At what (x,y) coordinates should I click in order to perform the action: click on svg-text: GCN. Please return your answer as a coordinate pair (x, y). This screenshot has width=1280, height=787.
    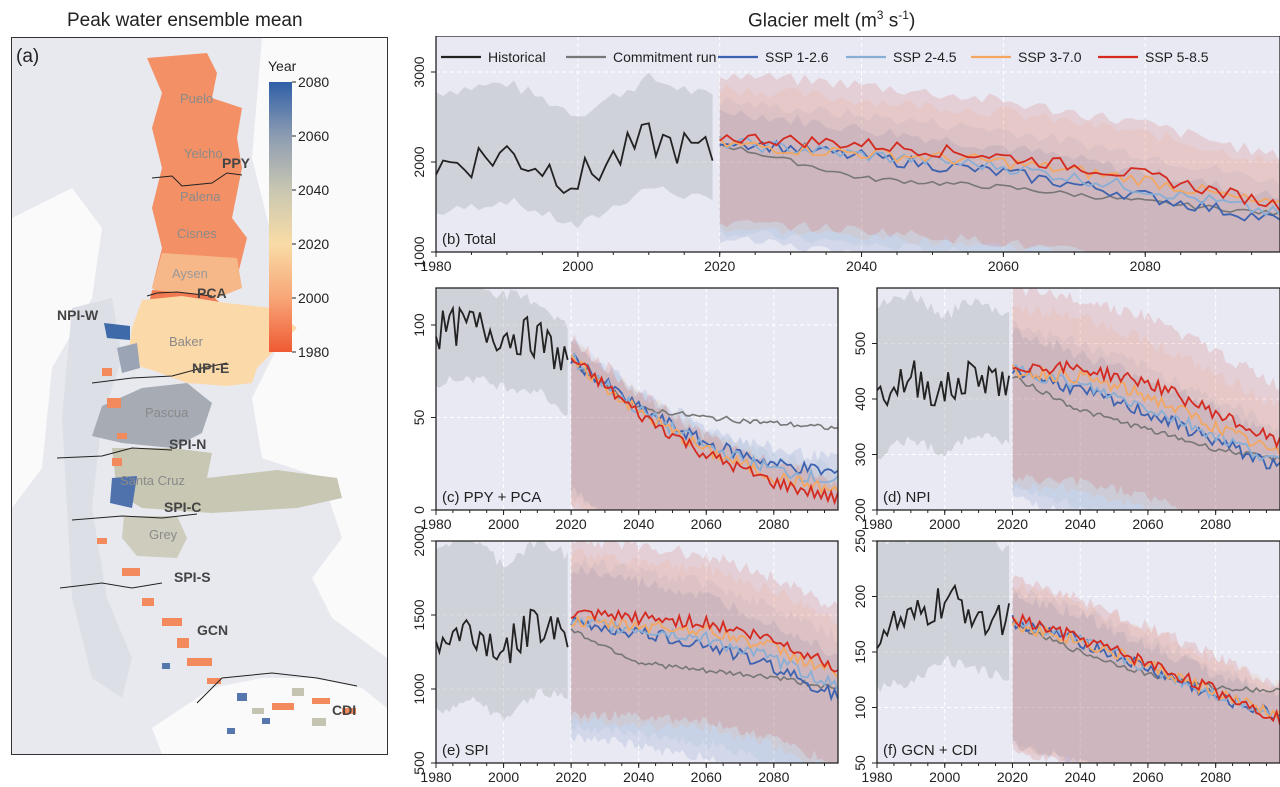
    Looking at the image, I should click on (212, 630).